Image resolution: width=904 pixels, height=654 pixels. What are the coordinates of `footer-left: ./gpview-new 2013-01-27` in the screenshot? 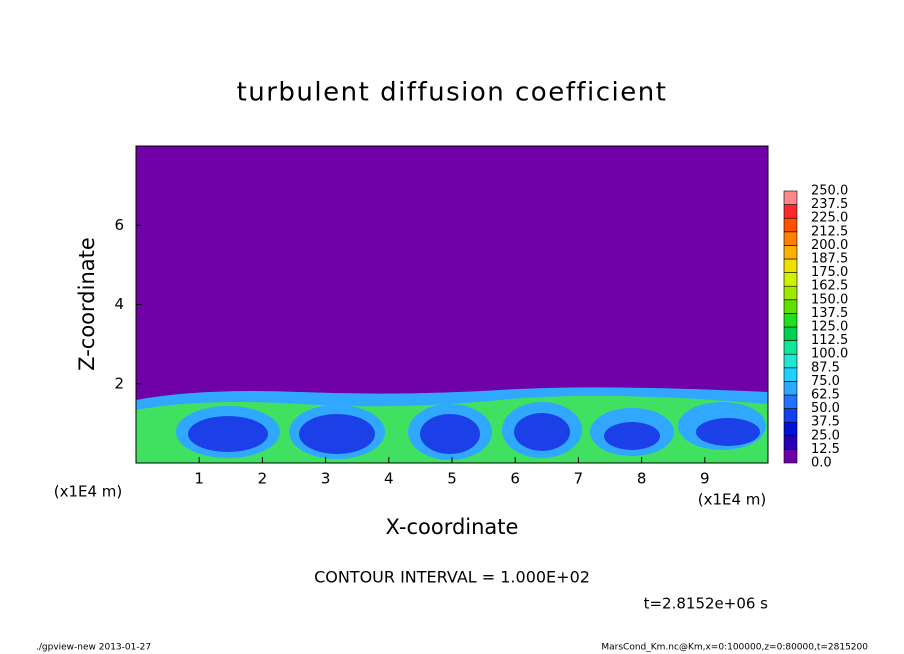 It's located at (93, 648).